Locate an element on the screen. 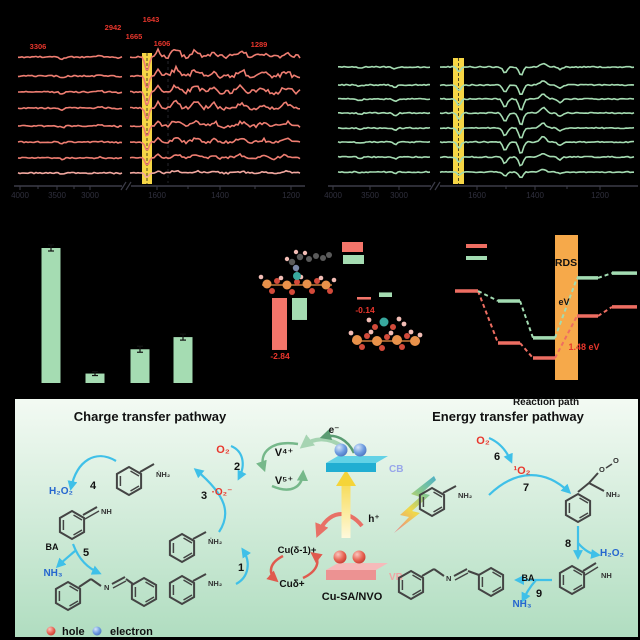 The height and width of the screenshot is (640, 640). panel-energy-profile: RDS eV 1.48 eV is located at coordinates (546, 307).